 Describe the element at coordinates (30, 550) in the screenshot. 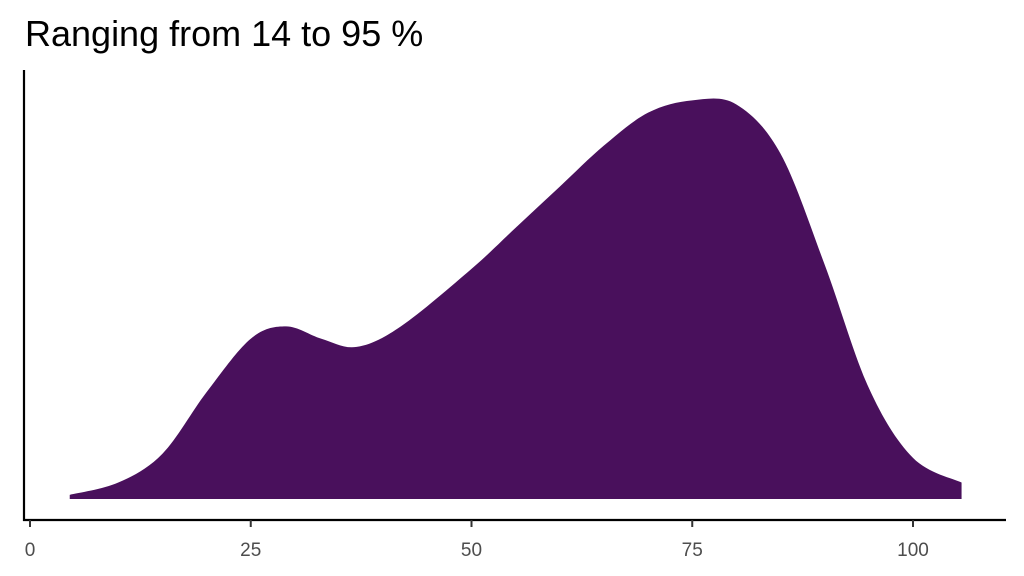

I see `x-tick-label: 0` at that location.